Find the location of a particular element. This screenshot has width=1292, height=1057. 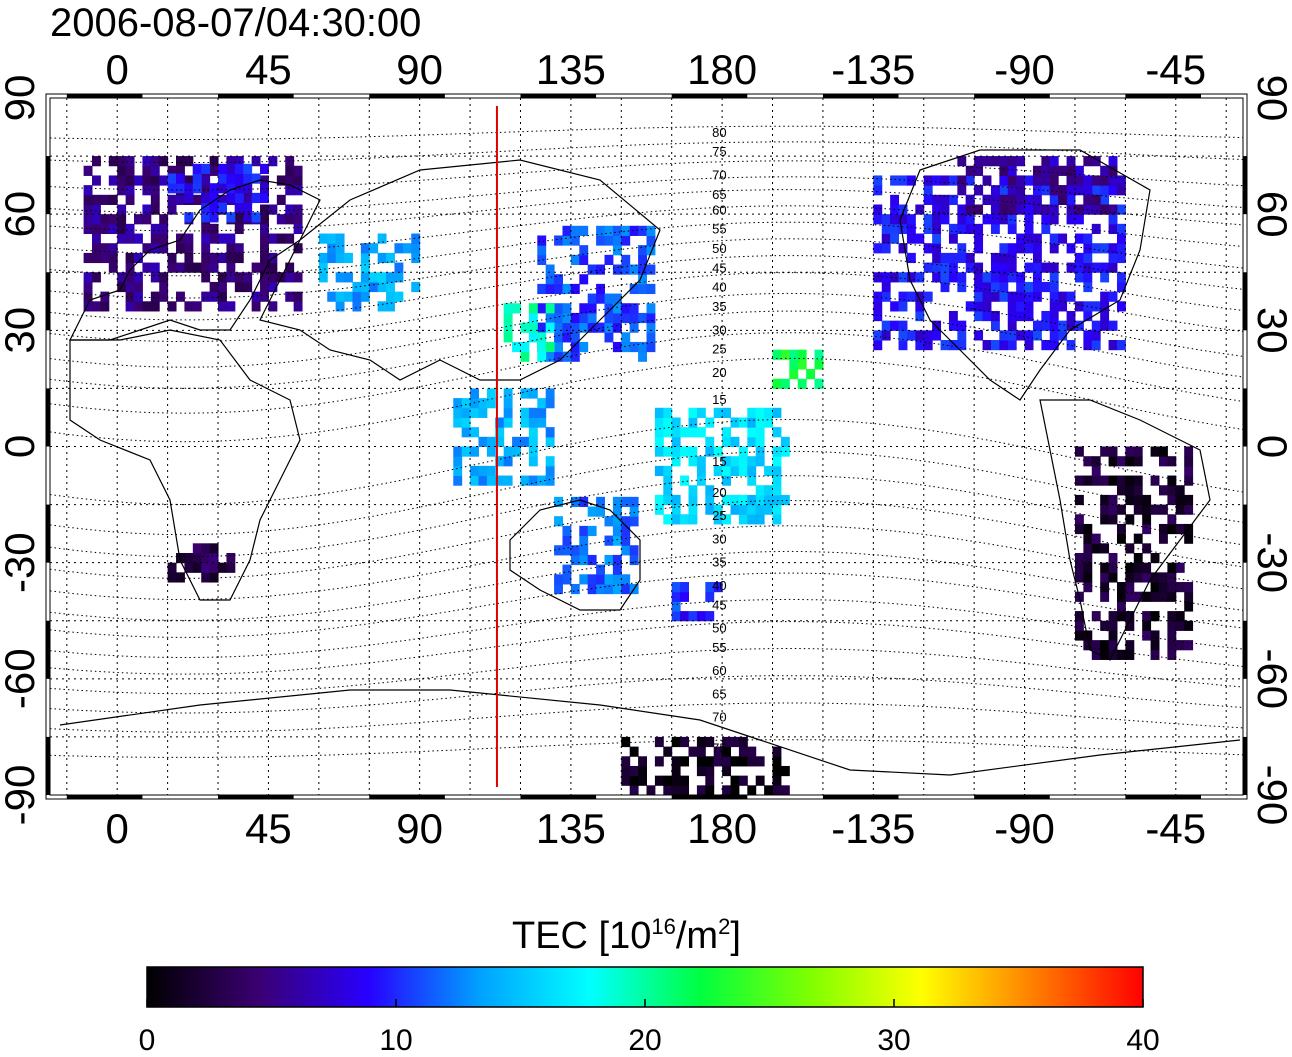

lon-label-bottom: -45 is located at coordinates (1175, 828).